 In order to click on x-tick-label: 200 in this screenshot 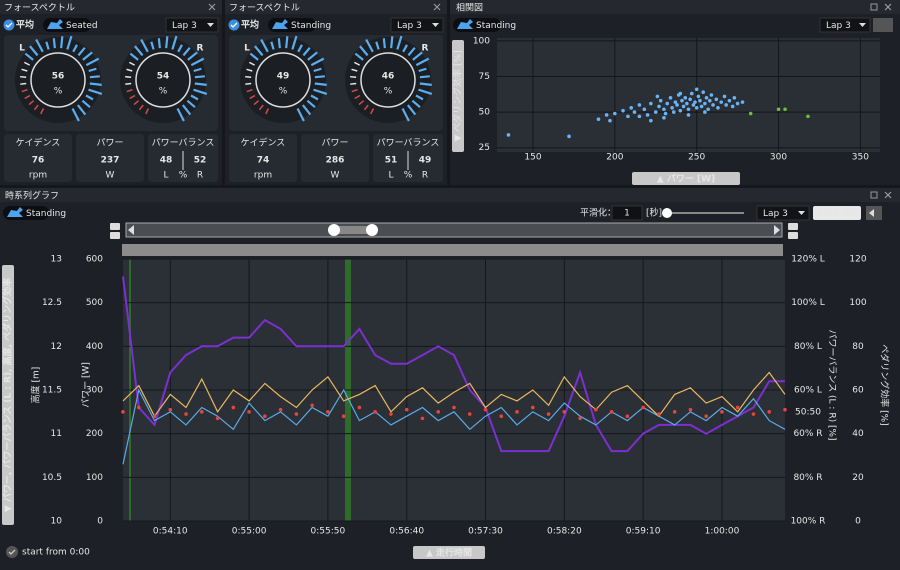, I will do `click(614, 158)`.